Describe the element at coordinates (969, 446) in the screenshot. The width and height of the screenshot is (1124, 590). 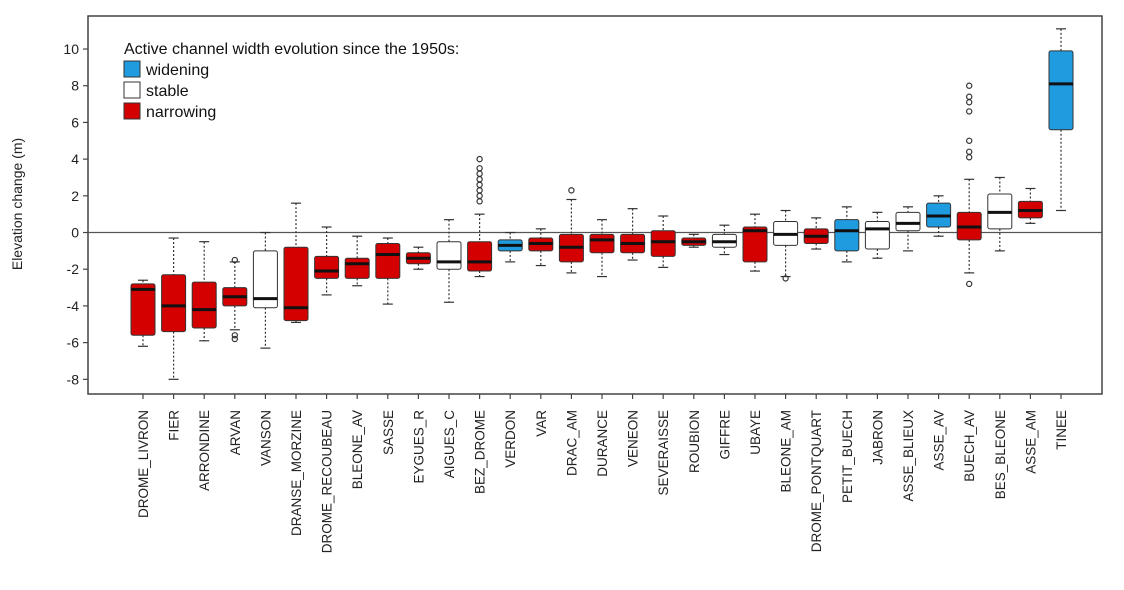
I see `x-category-label: BUECH_AV` at that location.